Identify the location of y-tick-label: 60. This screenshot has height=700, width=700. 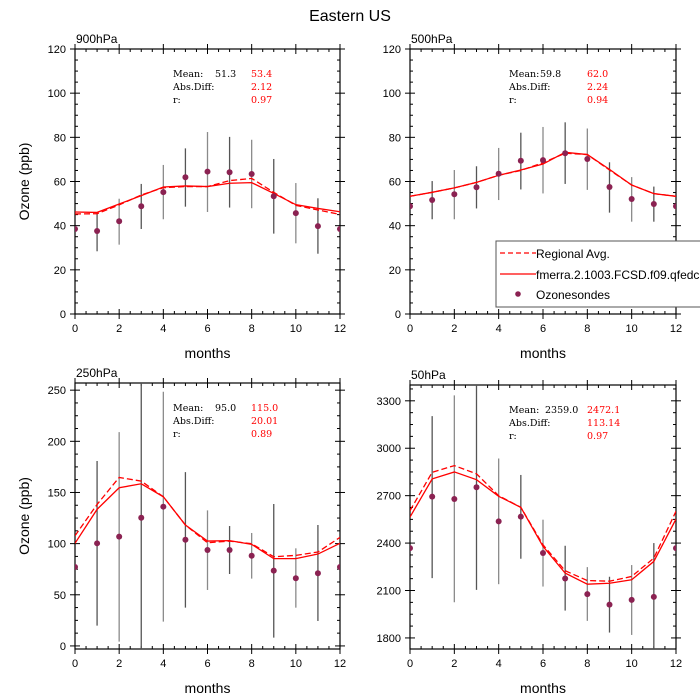
(60, 183).